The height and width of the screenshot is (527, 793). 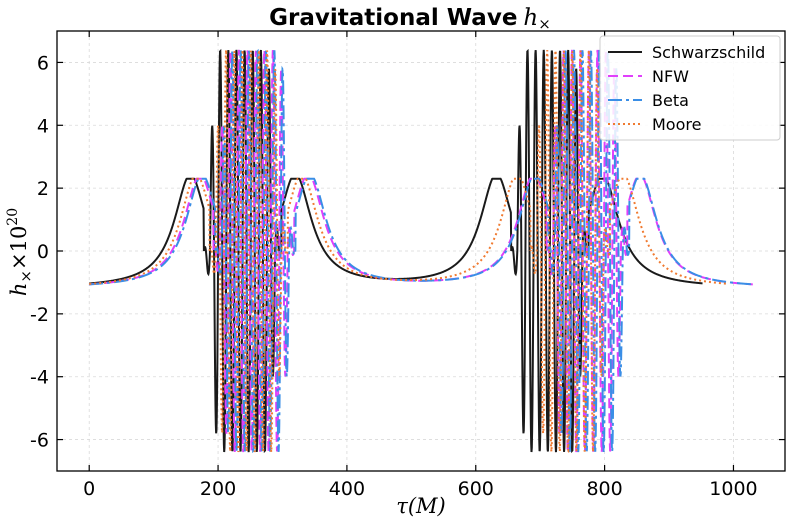 I want to click on y-axis-label-symbol: h, so click(x=19, y=290).